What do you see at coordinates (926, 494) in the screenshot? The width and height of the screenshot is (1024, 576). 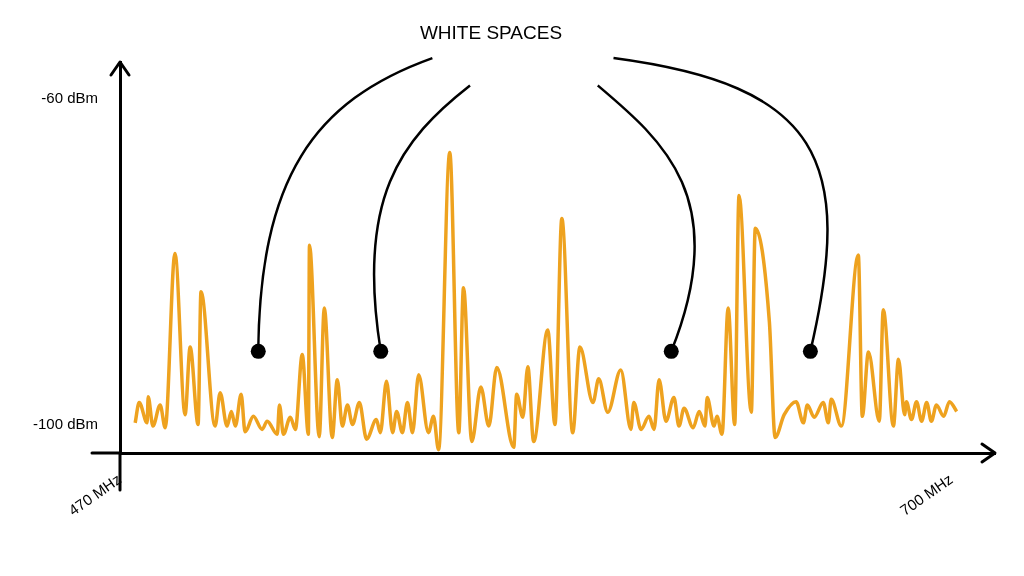 I see `x-tick-label: 700 MHz` at bounding box center [926, 494].